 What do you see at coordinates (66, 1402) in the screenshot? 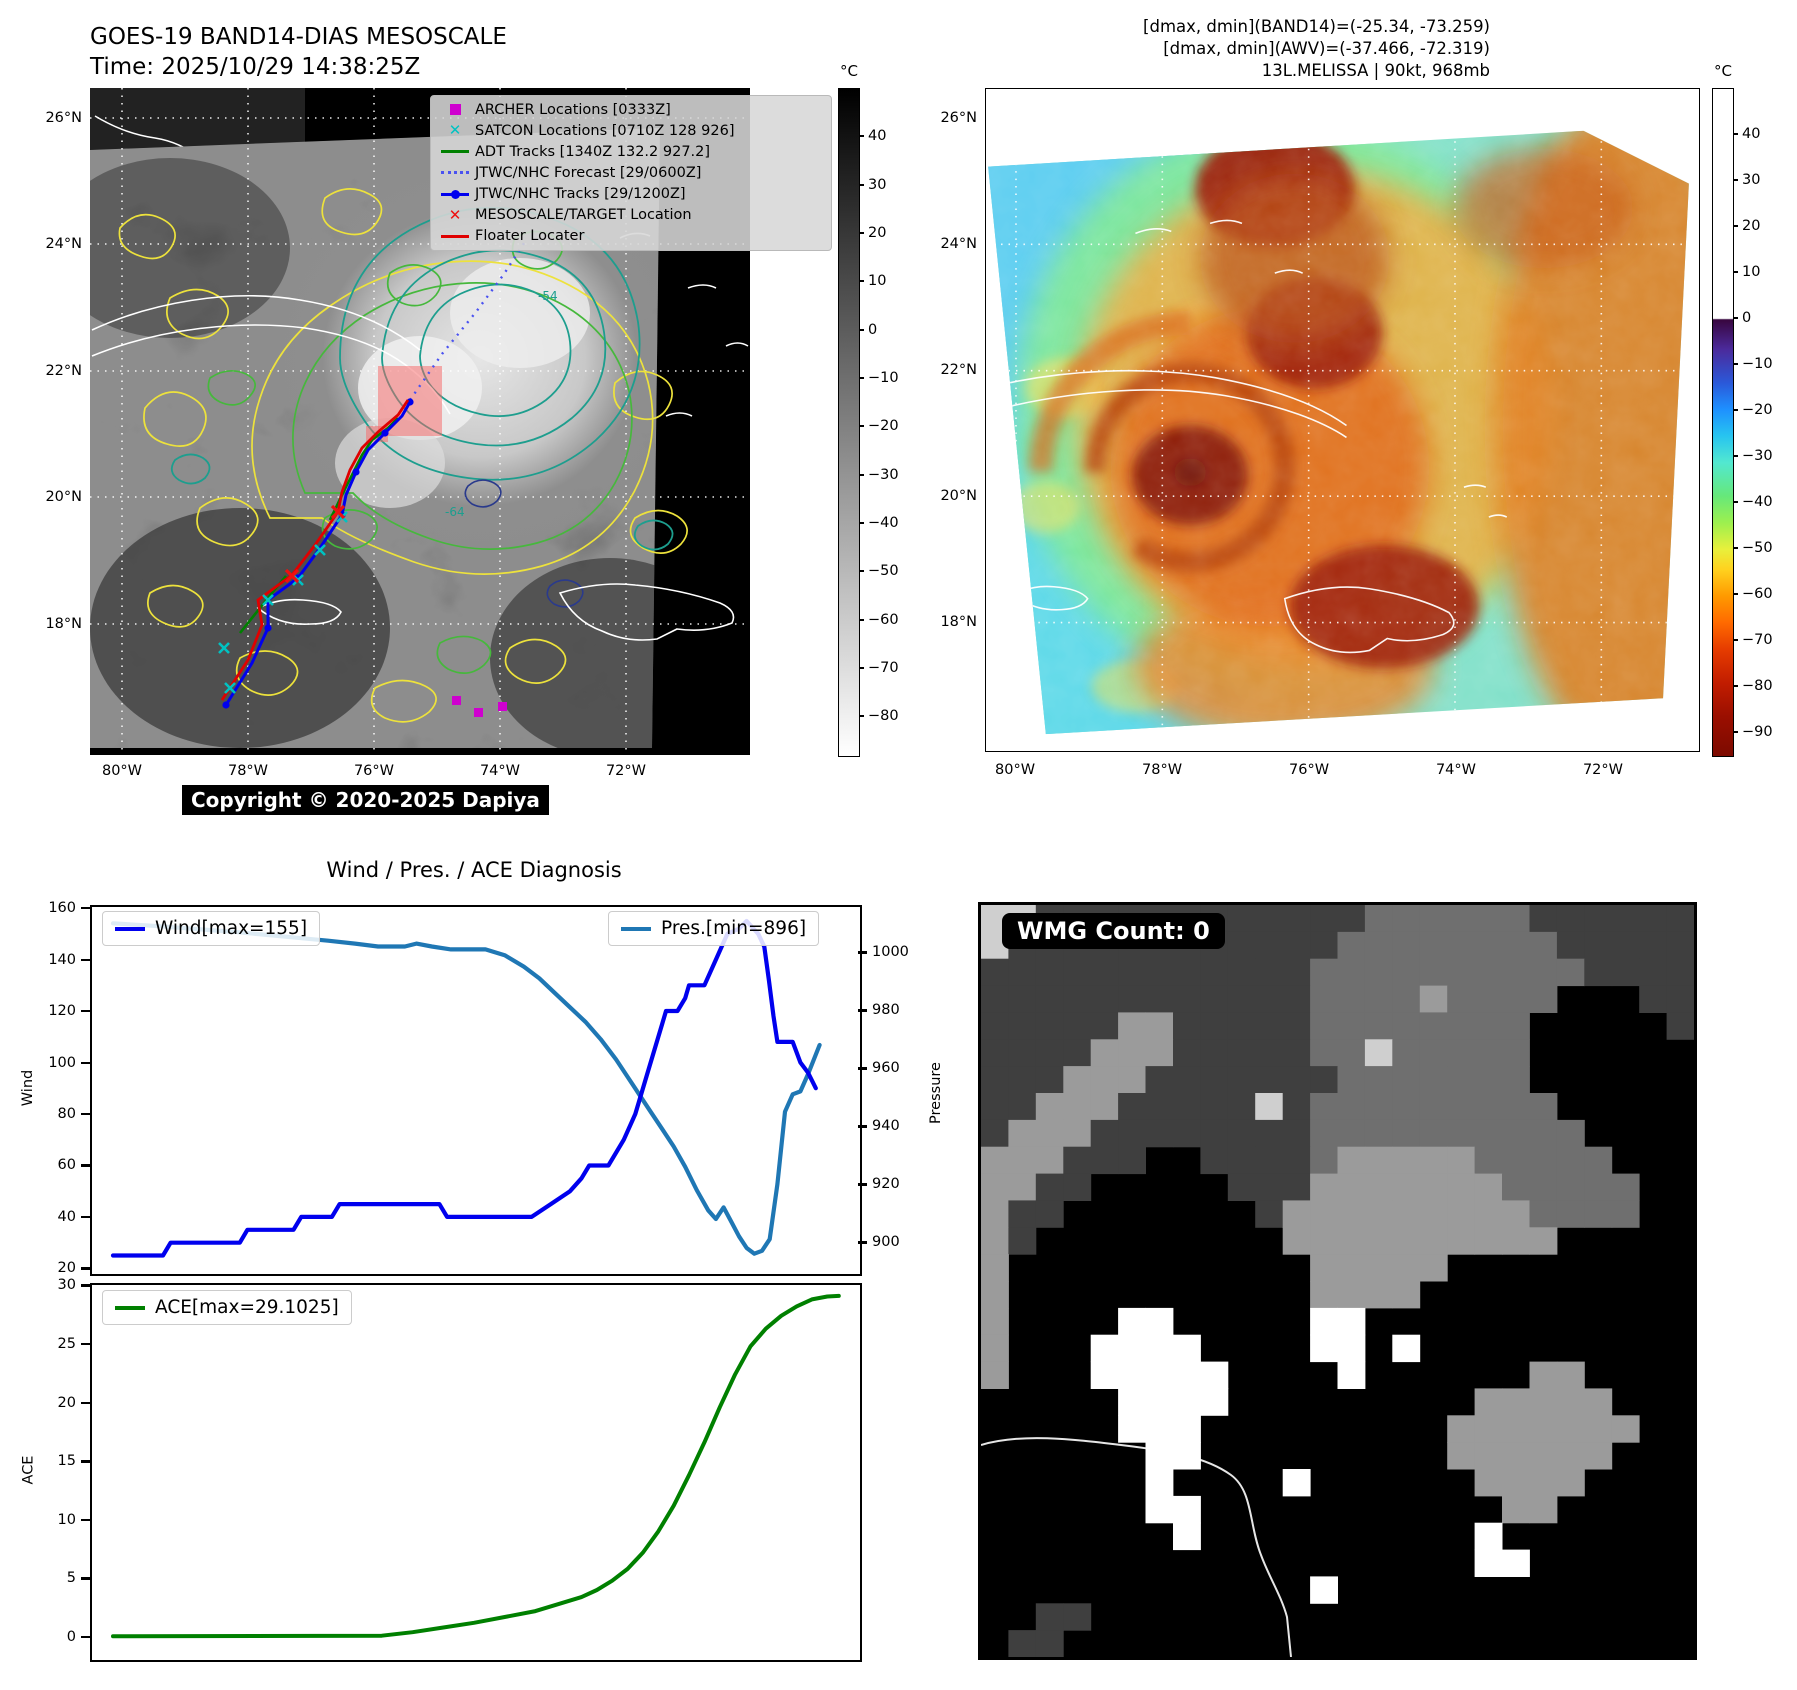
I see `ace-tick: 20` at bounding box center [66, 1402].